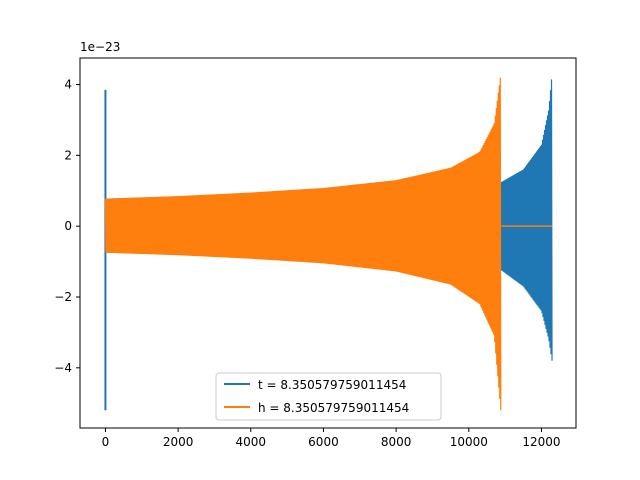  I want to click on legend-box, so click(328, 396).